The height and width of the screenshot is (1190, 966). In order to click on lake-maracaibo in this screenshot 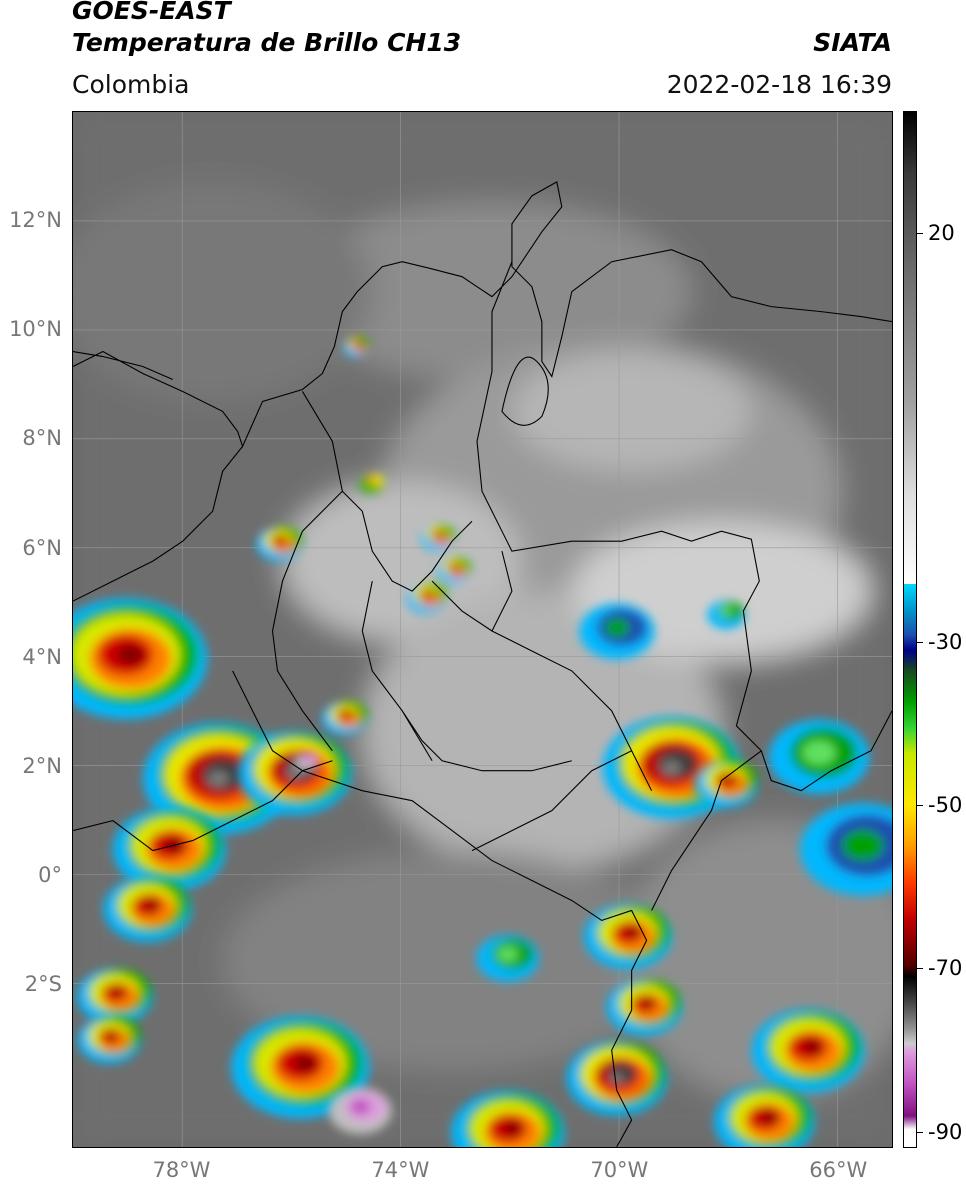, I will do `click(525, 391)`.